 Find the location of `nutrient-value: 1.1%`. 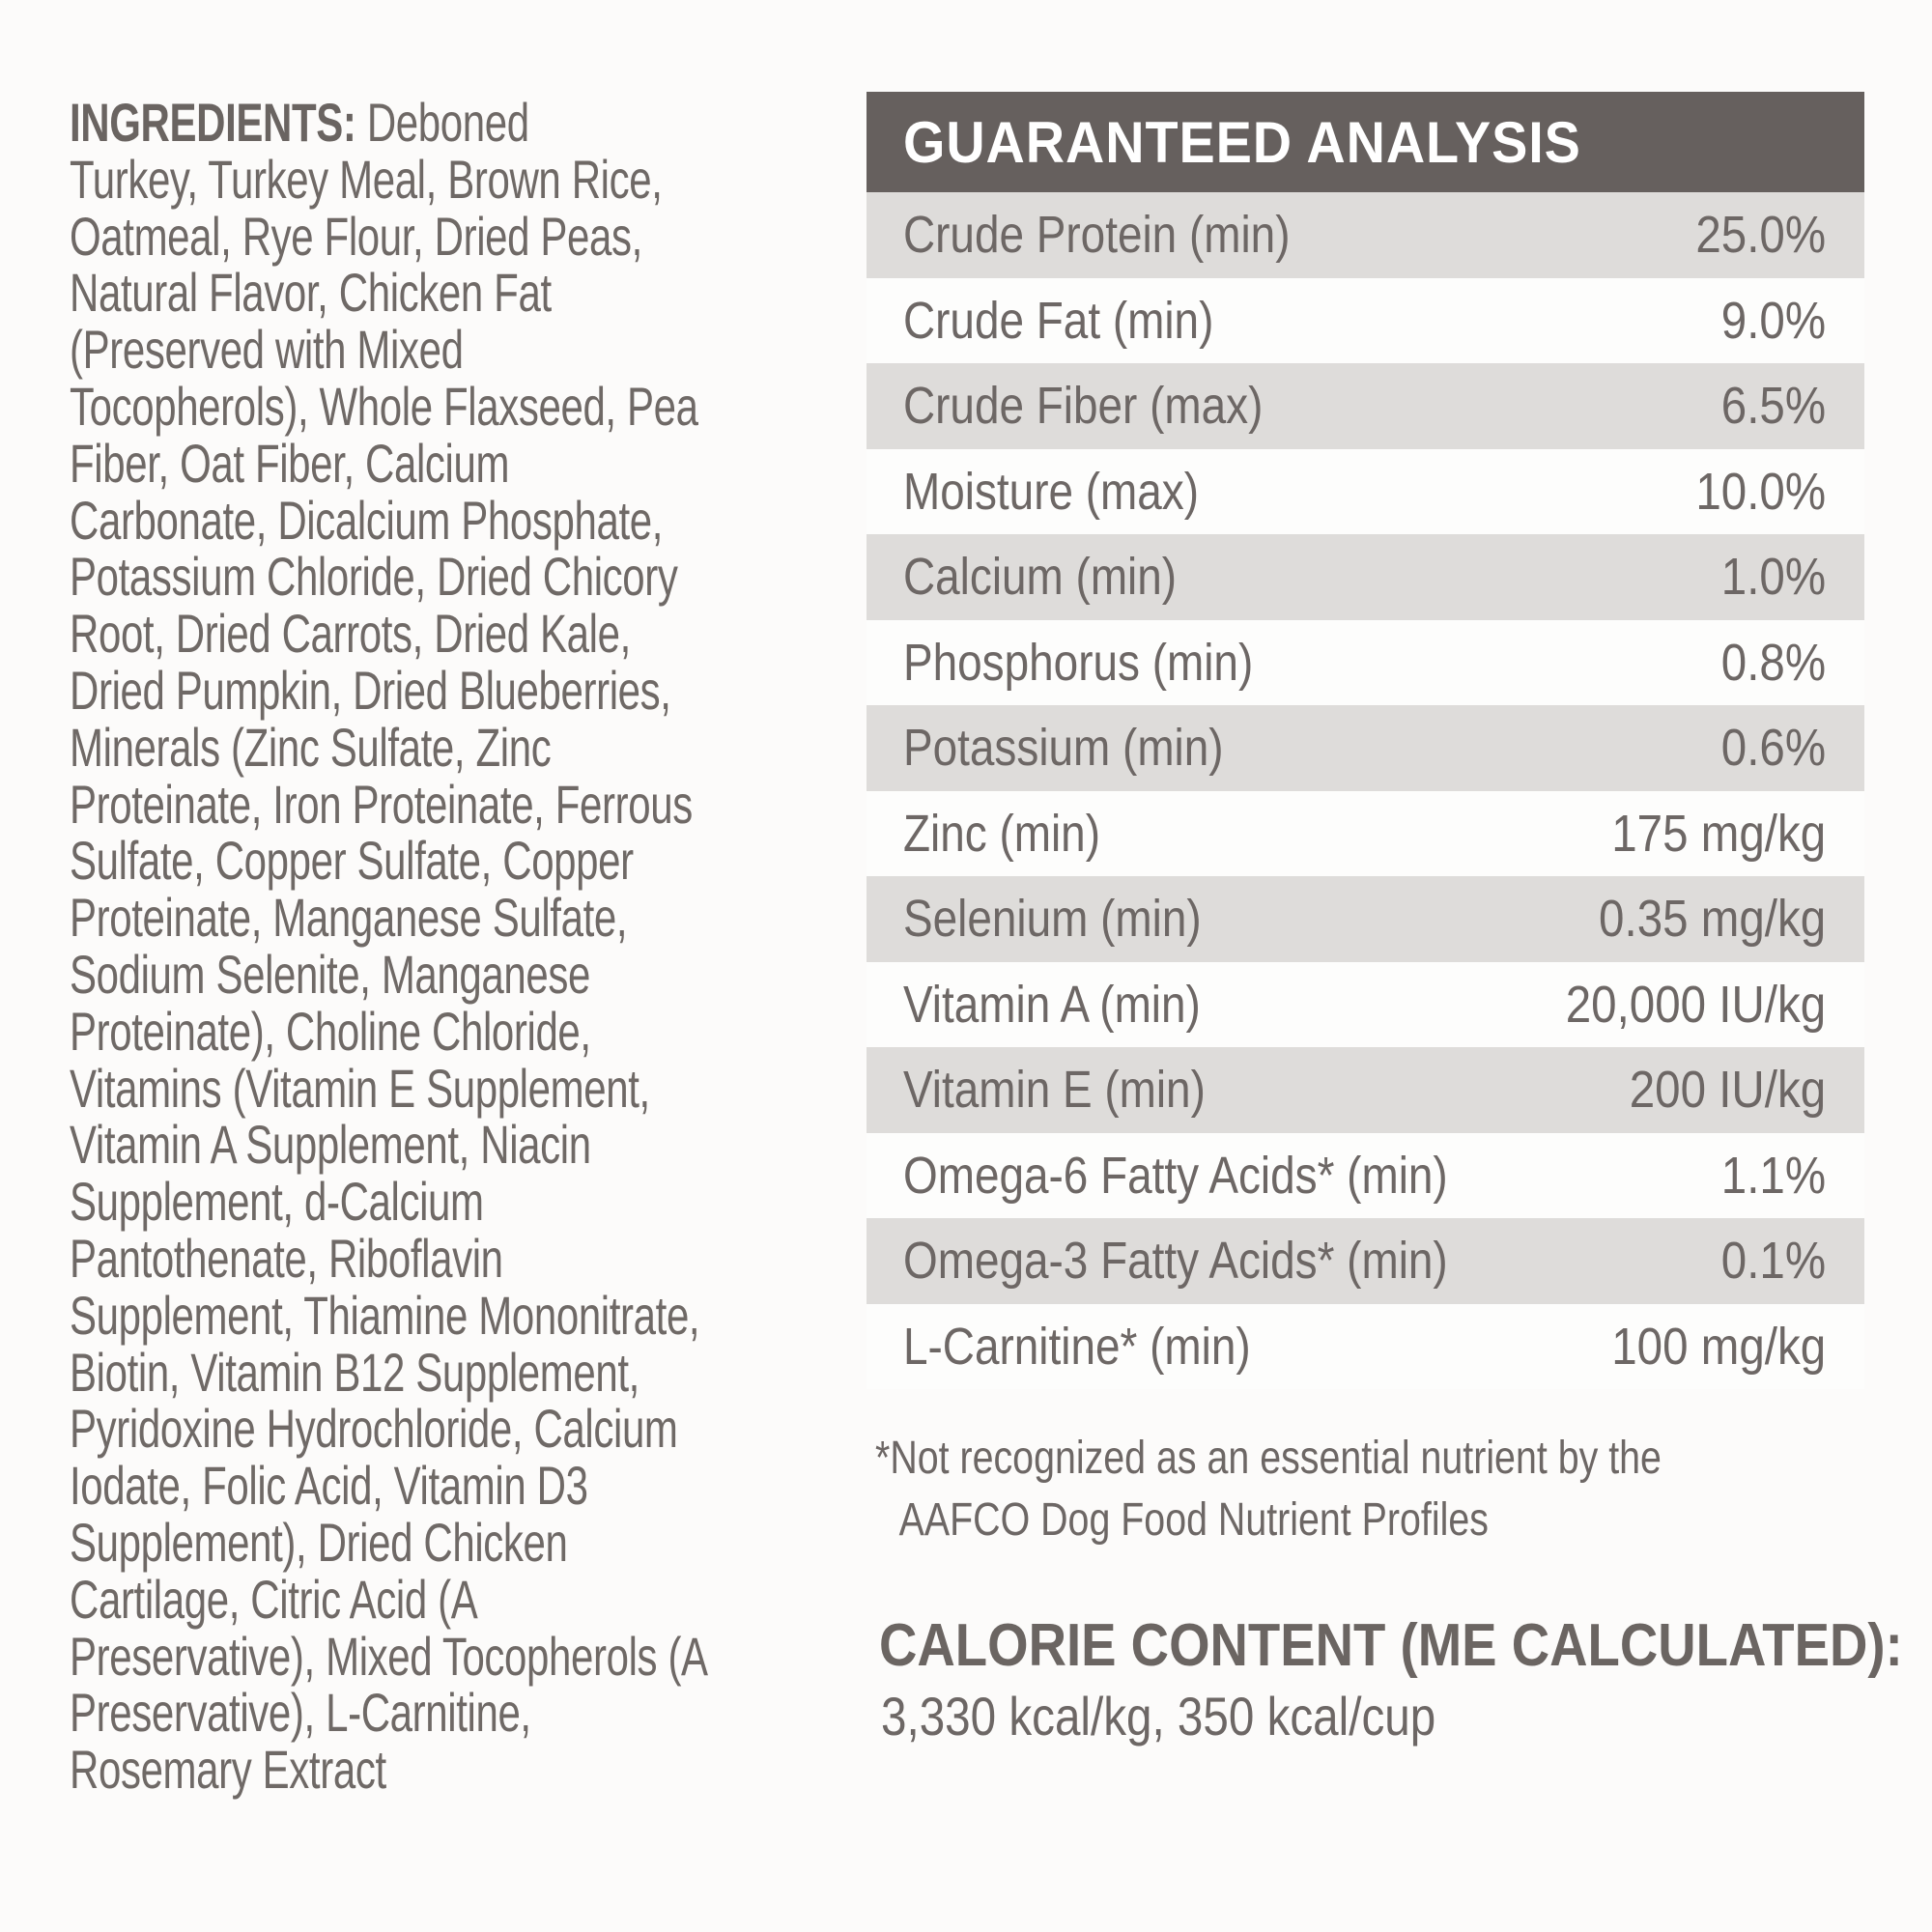

nutrient-value: 1.1% is located at coordinates (1773, 1175).